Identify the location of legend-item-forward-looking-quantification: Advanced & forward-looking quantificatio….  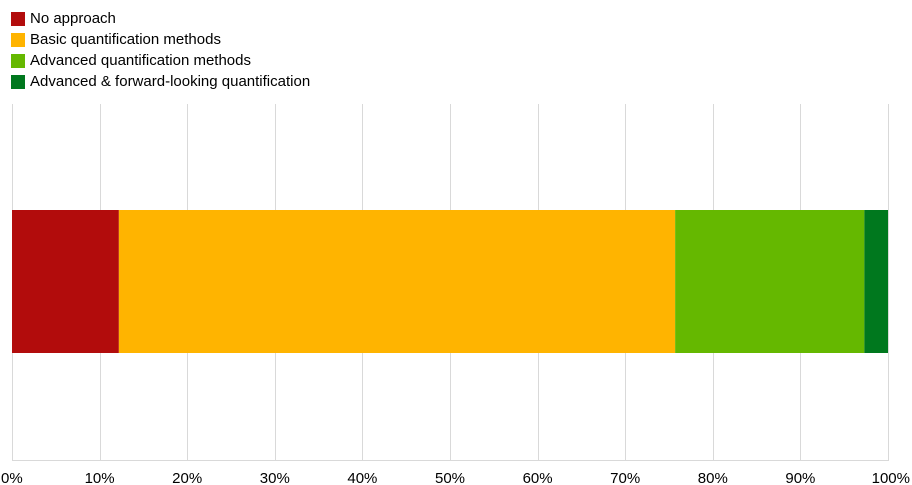
(160, 81).